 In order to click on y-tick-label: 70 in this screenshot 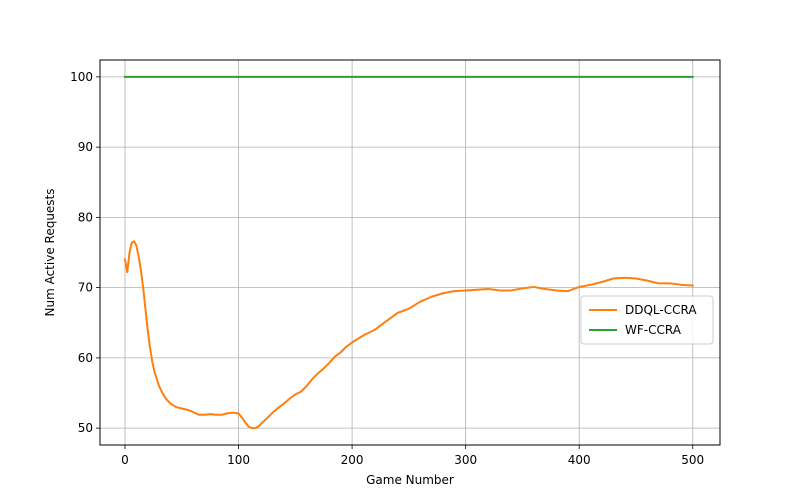, I will do `click(85, 288)`.